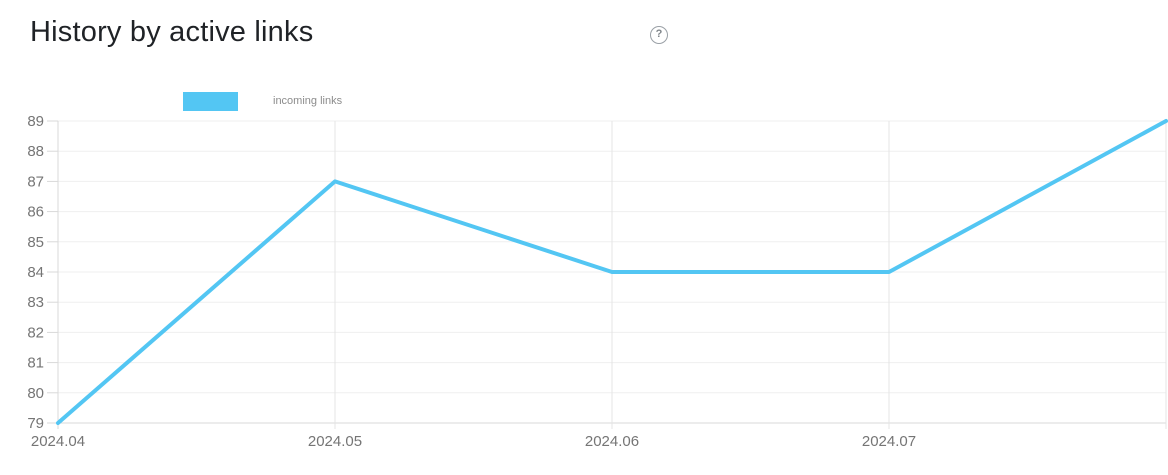 Image resolution: width=1168 pixels, height=475 pixels. What do you see at coordinates (659, 35) in the screenshot?
I see `help-icon: ?` at bounding box center [659, 35].